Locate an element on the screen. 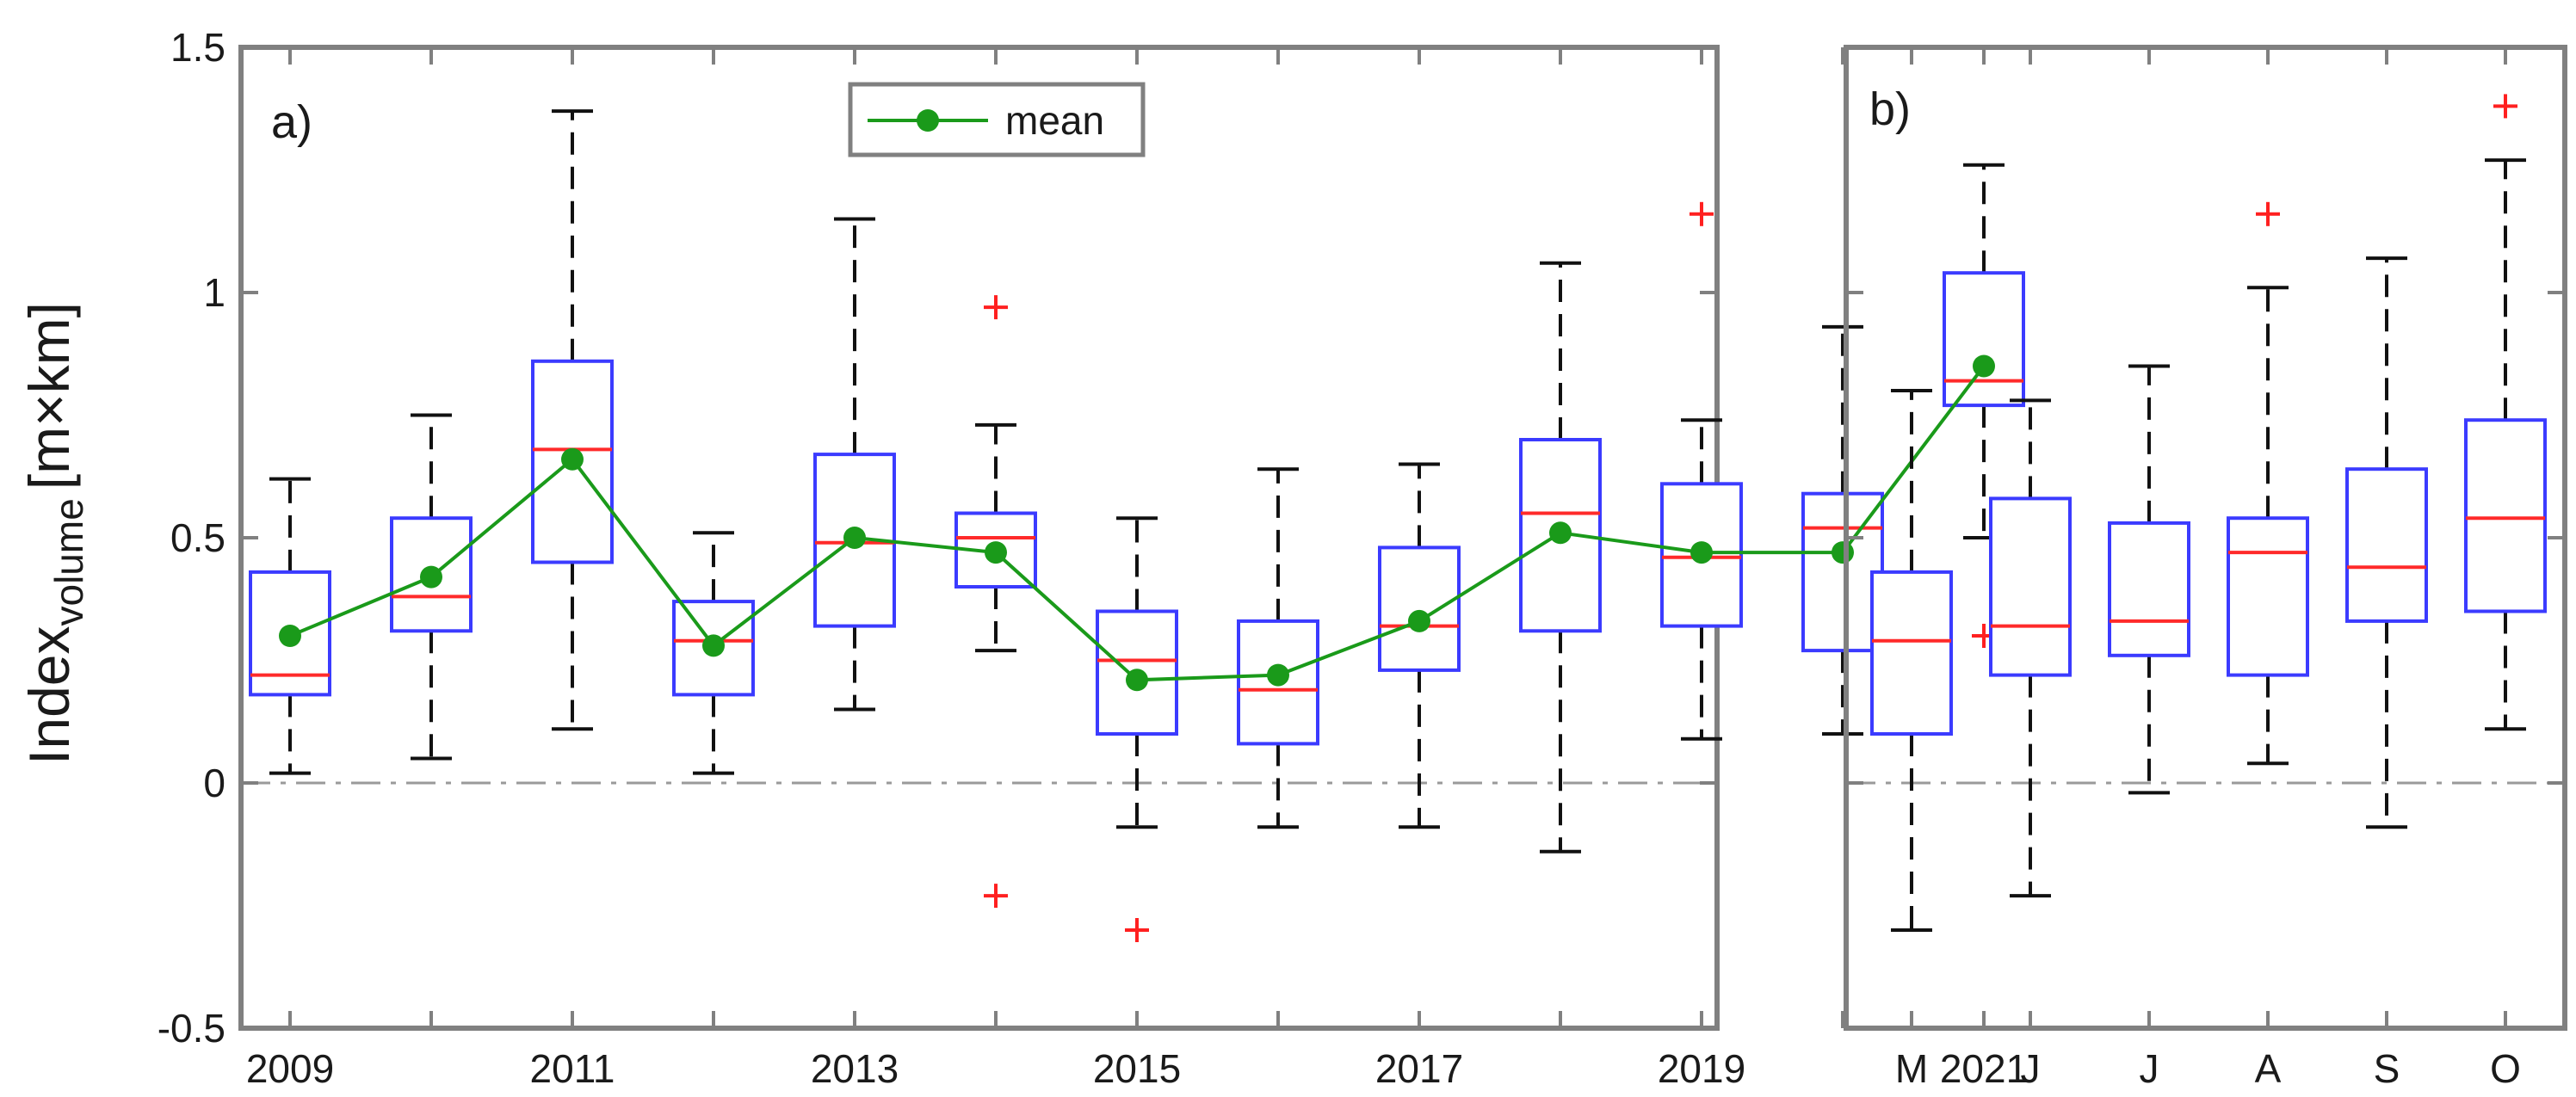 This screenshot has height=1097, width=2576. panel-b-label: b) is located at coordinates (1890, 109).